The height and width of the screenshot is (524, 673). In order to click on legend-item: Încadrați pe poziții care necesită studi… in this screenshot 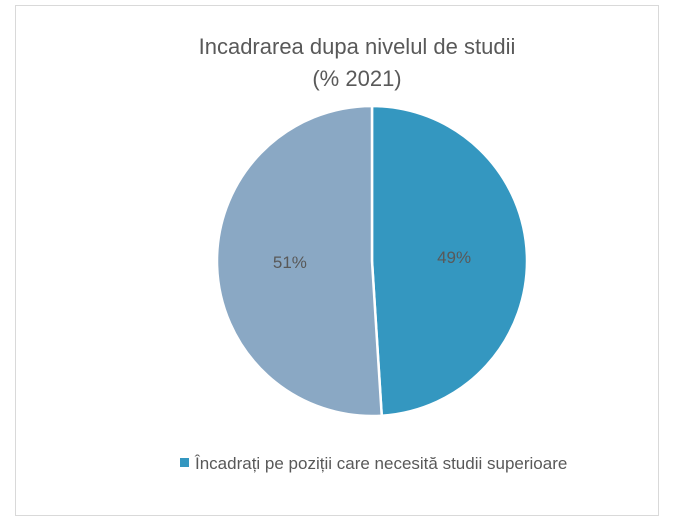, I will do `click(380, 463)`.